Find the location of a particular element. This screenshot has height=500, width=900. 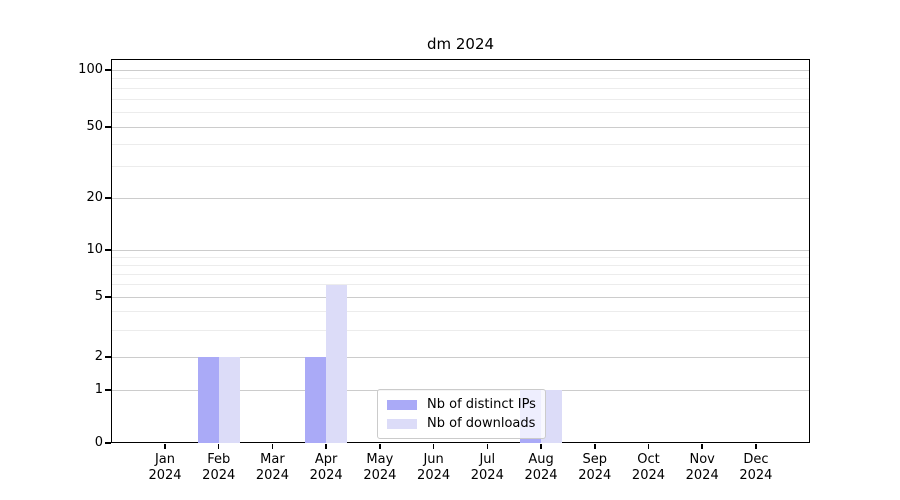

x-tickmark-nov is located at coordinates (702, 446).